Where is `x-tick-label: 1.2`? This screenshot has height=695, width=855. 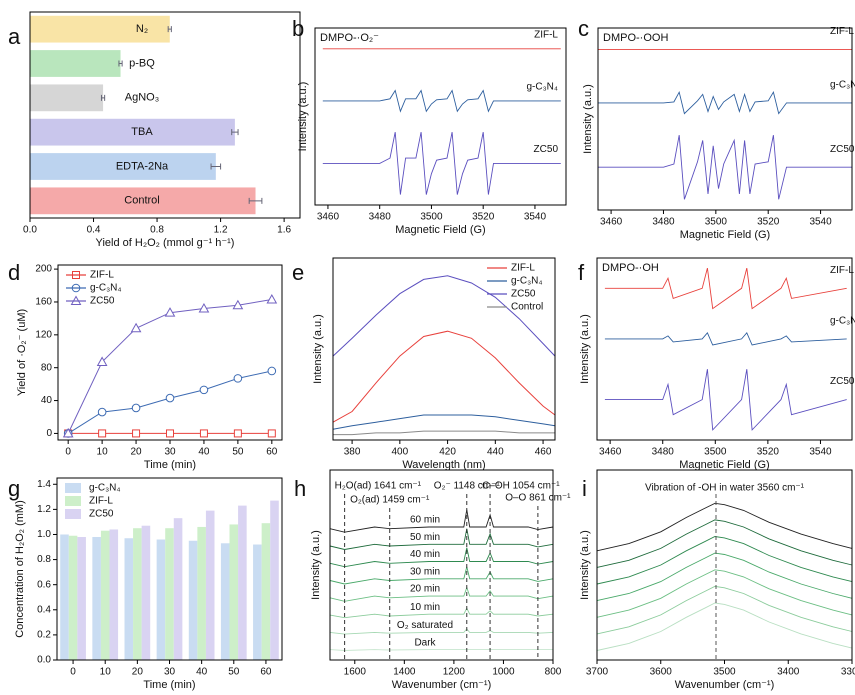
x-tick-label: 1.2 is located at coordinates (221, 230).